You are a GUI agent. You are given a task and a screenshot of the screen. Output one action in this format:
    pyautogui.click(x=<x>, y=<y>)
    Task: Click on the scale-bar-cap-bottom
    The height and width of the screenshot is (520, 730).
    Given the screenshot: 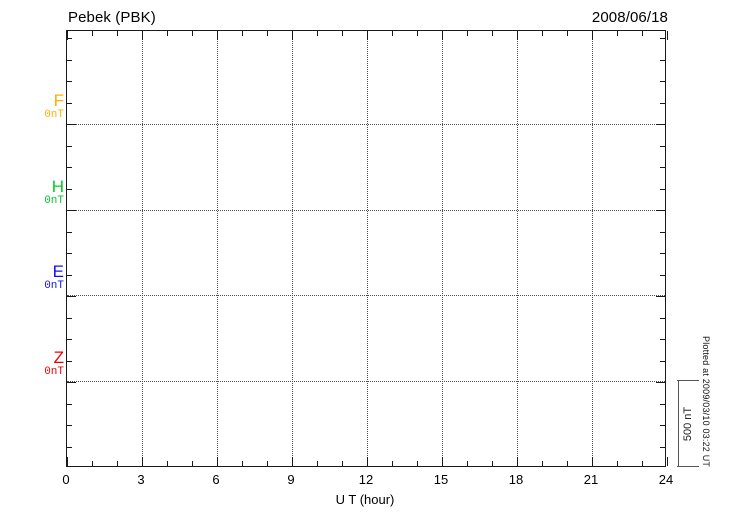 What is the action you would take?
    pyautogui.click(x=688, y=466)
    